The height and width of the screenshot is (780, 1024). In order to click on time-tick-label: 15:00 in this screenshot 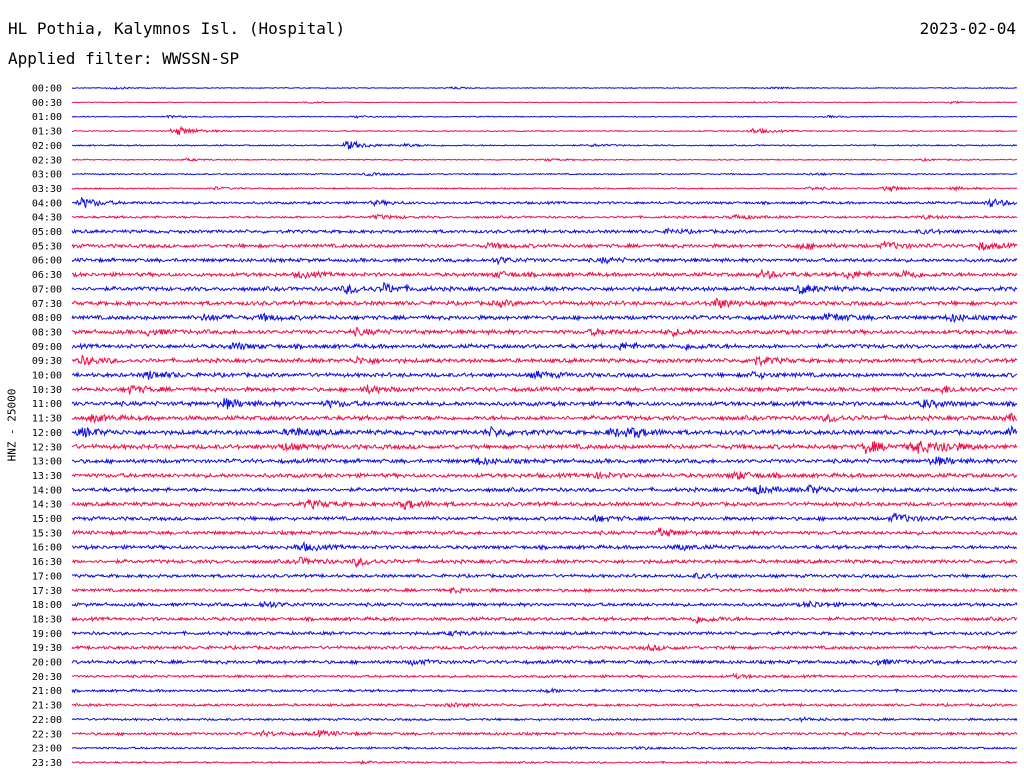, I will do `click(47, 519)`.